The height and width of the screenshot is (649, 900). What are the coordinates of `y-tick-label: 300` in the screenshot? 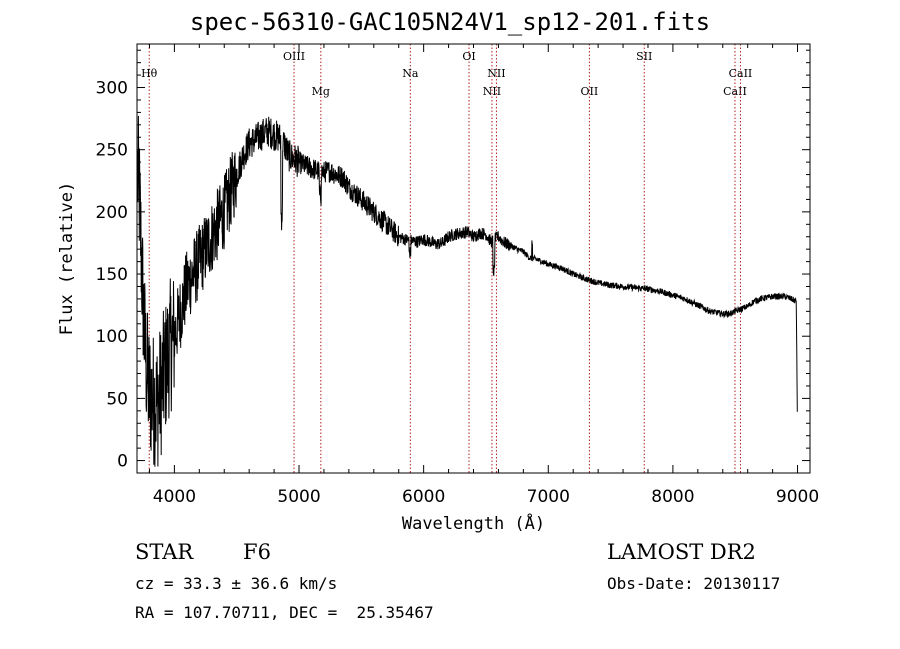 It's located at (112, 89).